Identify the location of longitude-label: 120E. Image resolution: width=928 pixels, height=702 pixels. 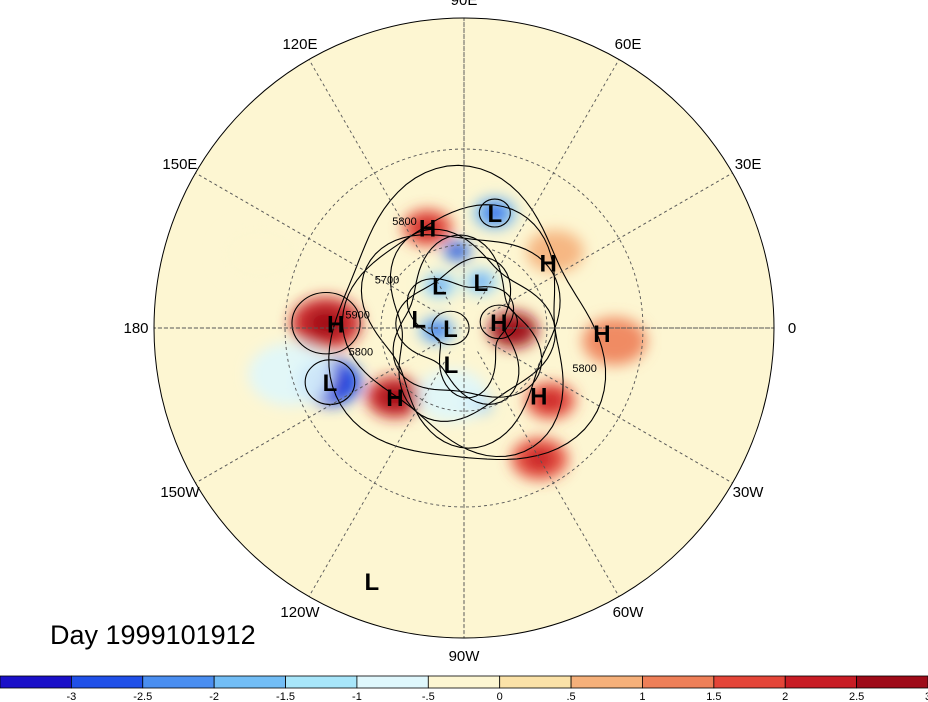
(299, 44).